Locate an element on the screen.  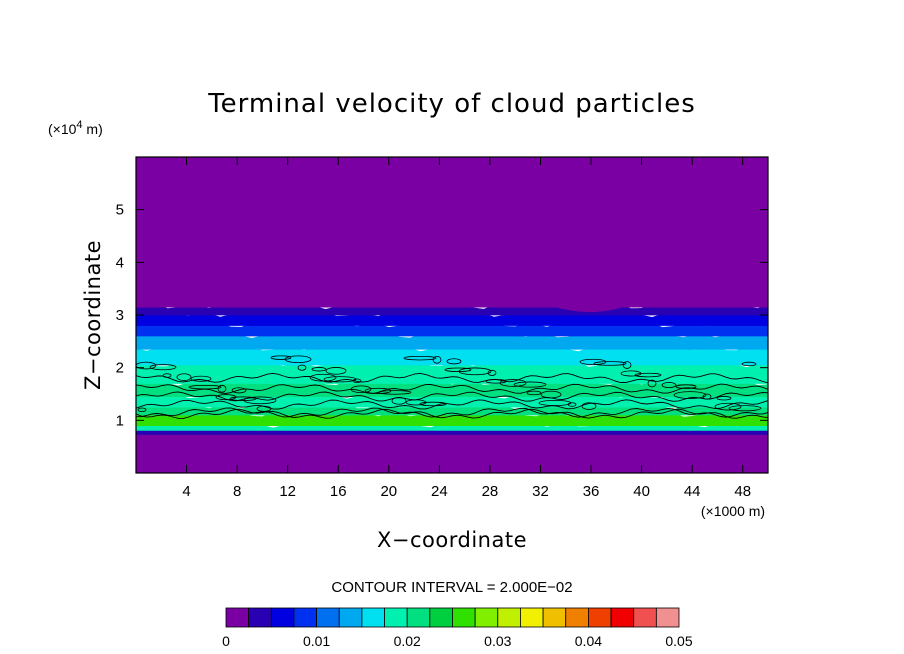
x-tick-label: 16 is located at coordinates (338, 491).